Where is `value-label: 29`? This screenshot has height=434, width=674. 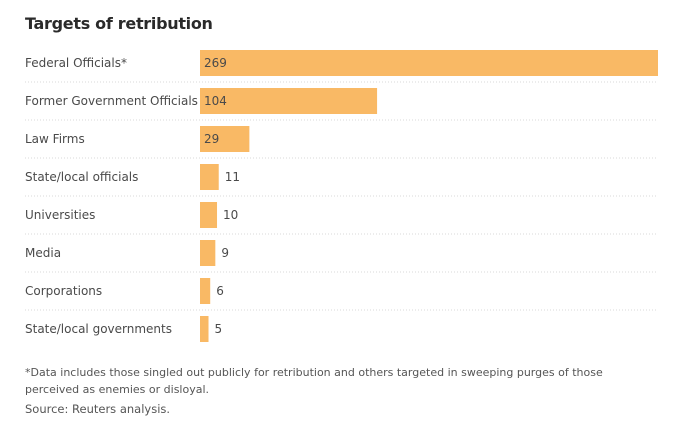
value-label: 29 is located at coordinates (211, 139).